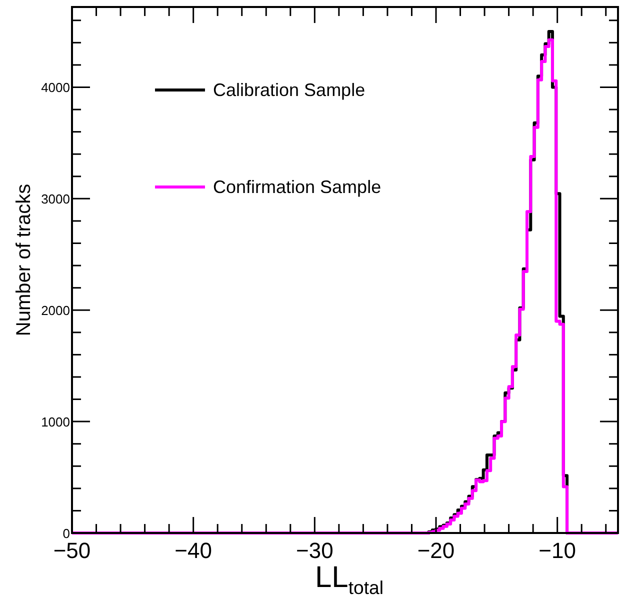 This screenshot has height=597, width=620. What do you see at coordinates (297, 187) in the screenshot?
I see `legend-label: Confirmation Sample` at bounding box center [297, 187].